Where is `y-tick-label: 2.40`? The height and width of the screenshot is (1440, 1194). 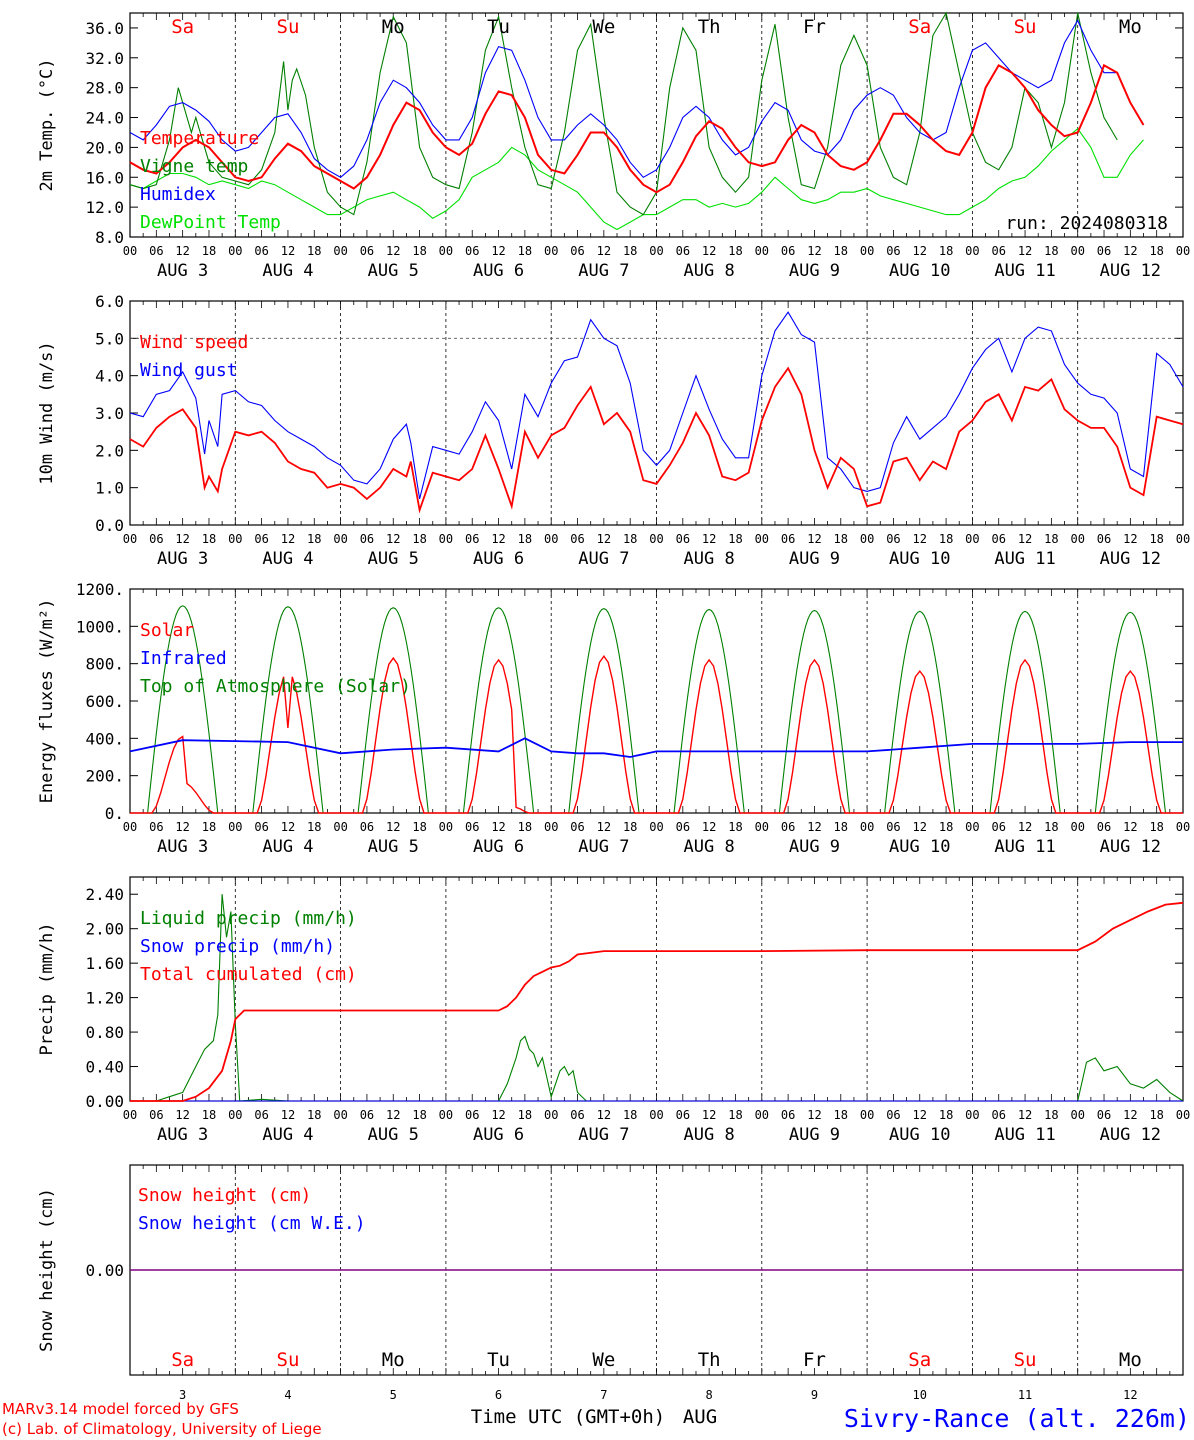 y-tick-label: 2.40 is located at coordinates (104, 894).